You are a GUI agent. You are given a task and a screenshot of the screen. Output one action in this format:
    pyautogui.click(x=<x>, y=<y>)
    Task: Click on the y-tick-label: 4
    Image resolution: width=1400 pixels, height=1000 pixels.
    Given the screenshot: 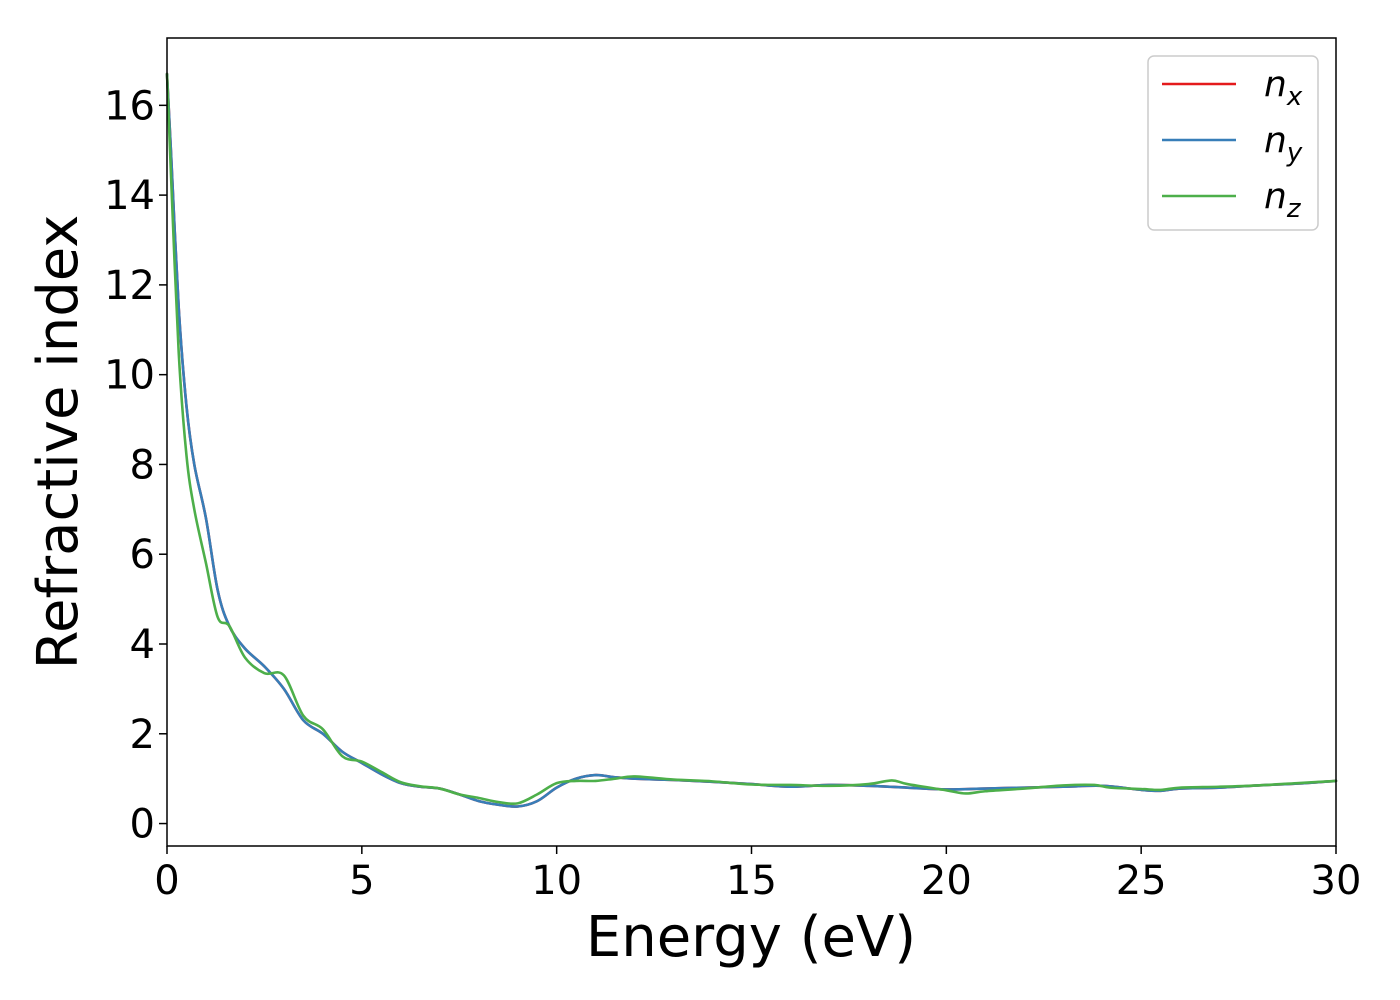 What is the action you would take?
    pyautogui.click(x=142, y=645)
    